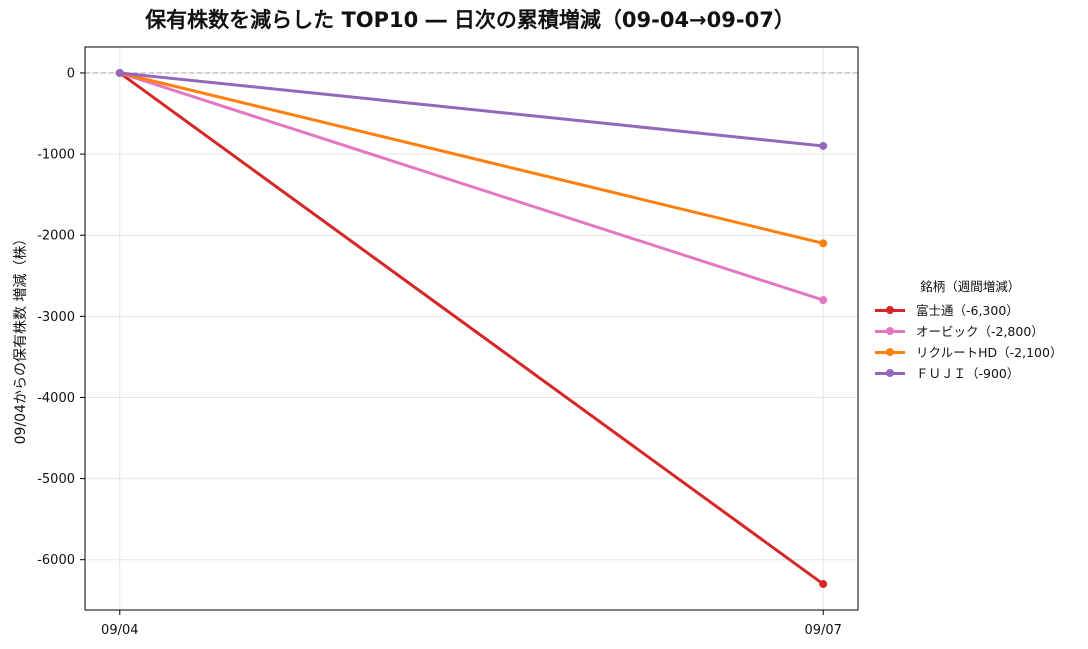 The width and height of the screenshot is (1088, 649). I want to click on legend-item: リクルートHD（-2,100）, so click(967, 351).